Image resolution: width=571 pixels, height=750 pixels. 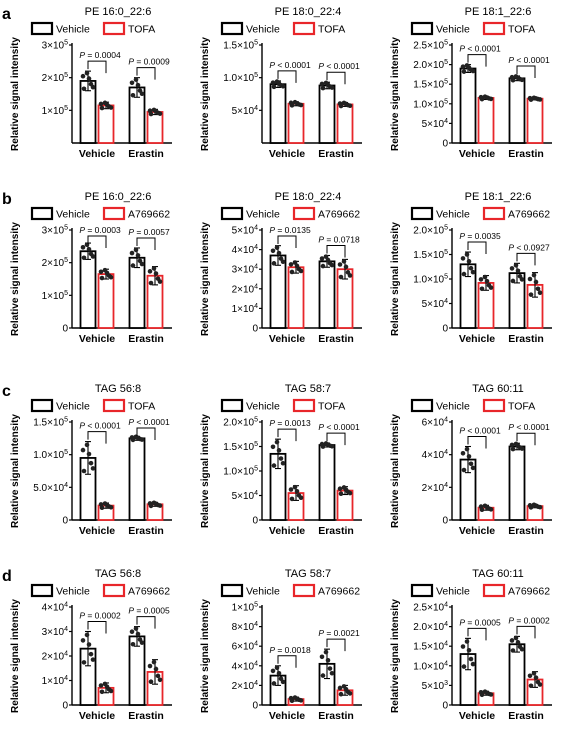 I want to click on p-value-label: P = 0.0009, so click(x=149, y=62).